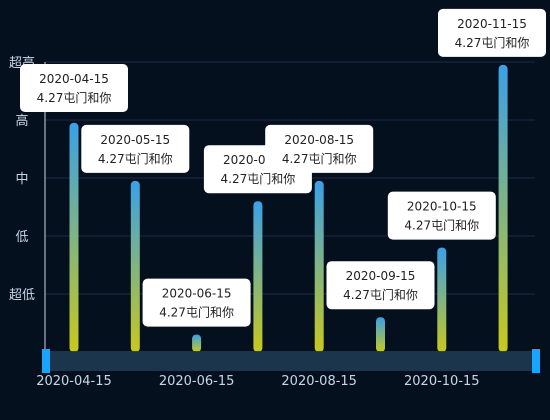 The height and width of the screenshot is (420, 550). I want to click on x-tick-label: 2020-08-15, so click(319, 381).